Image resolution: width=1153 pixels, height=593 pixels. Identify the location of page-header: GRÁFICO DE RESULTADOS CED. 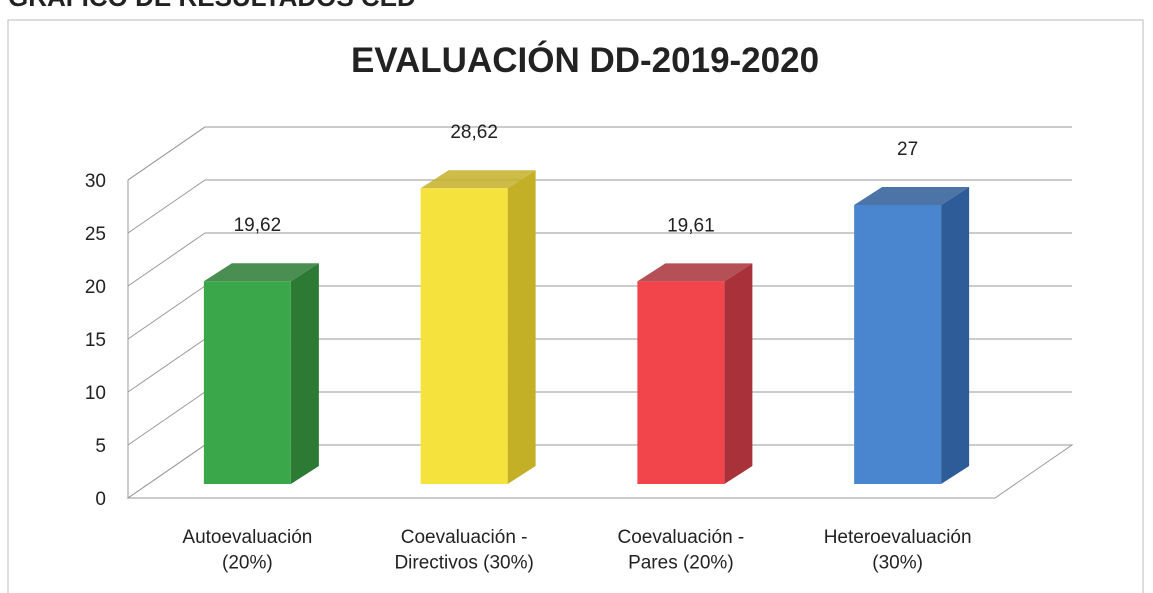
(212, 6).